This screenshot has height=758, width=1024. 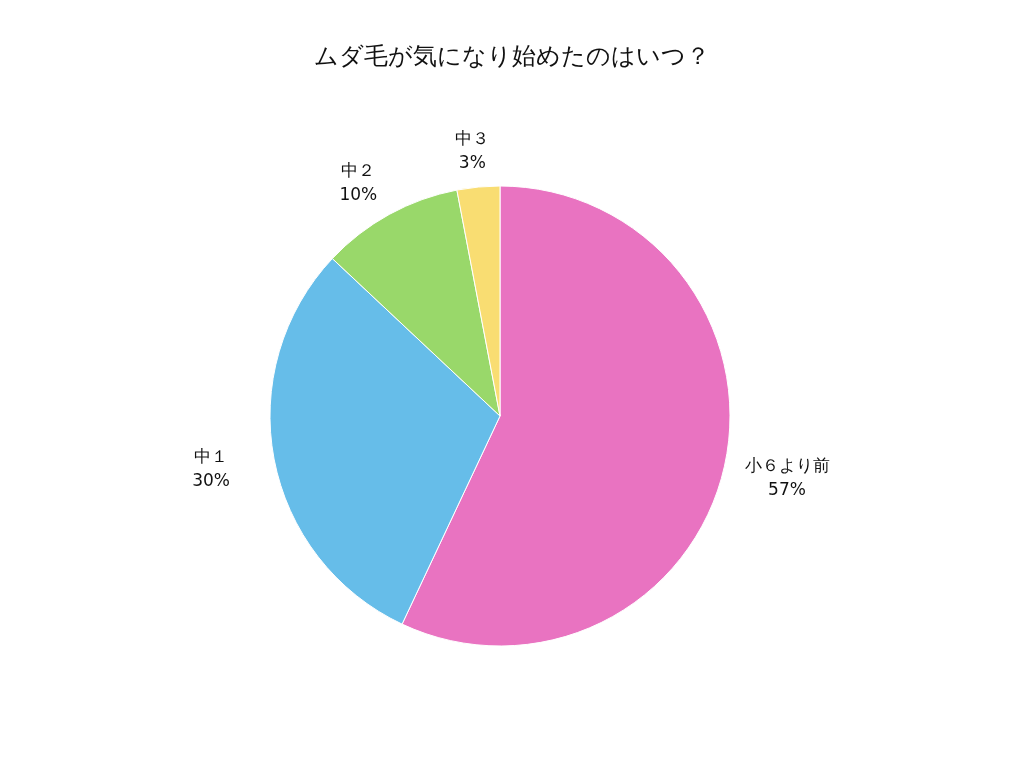 I want to click on data-label: 10%, so click(x=358, y=194).